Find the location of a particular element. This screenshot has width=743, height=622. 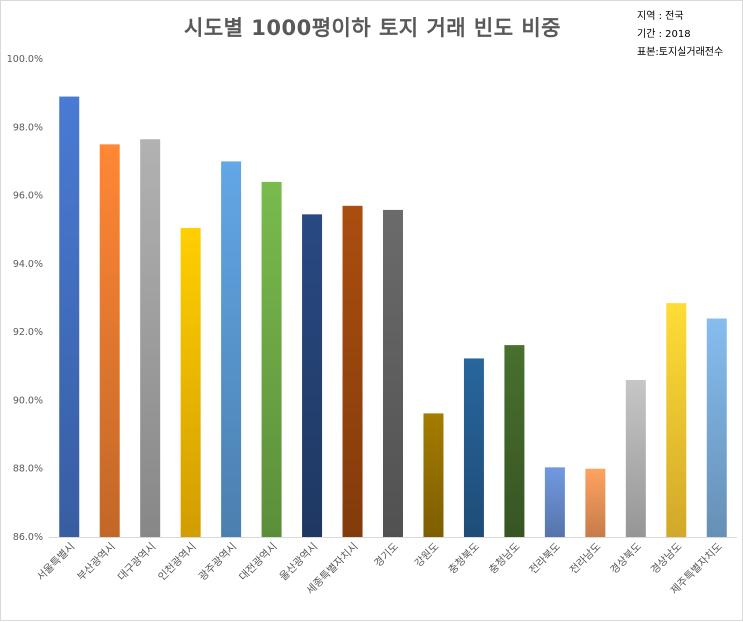

bar-경상남도 is located at coordinates (676, 420).